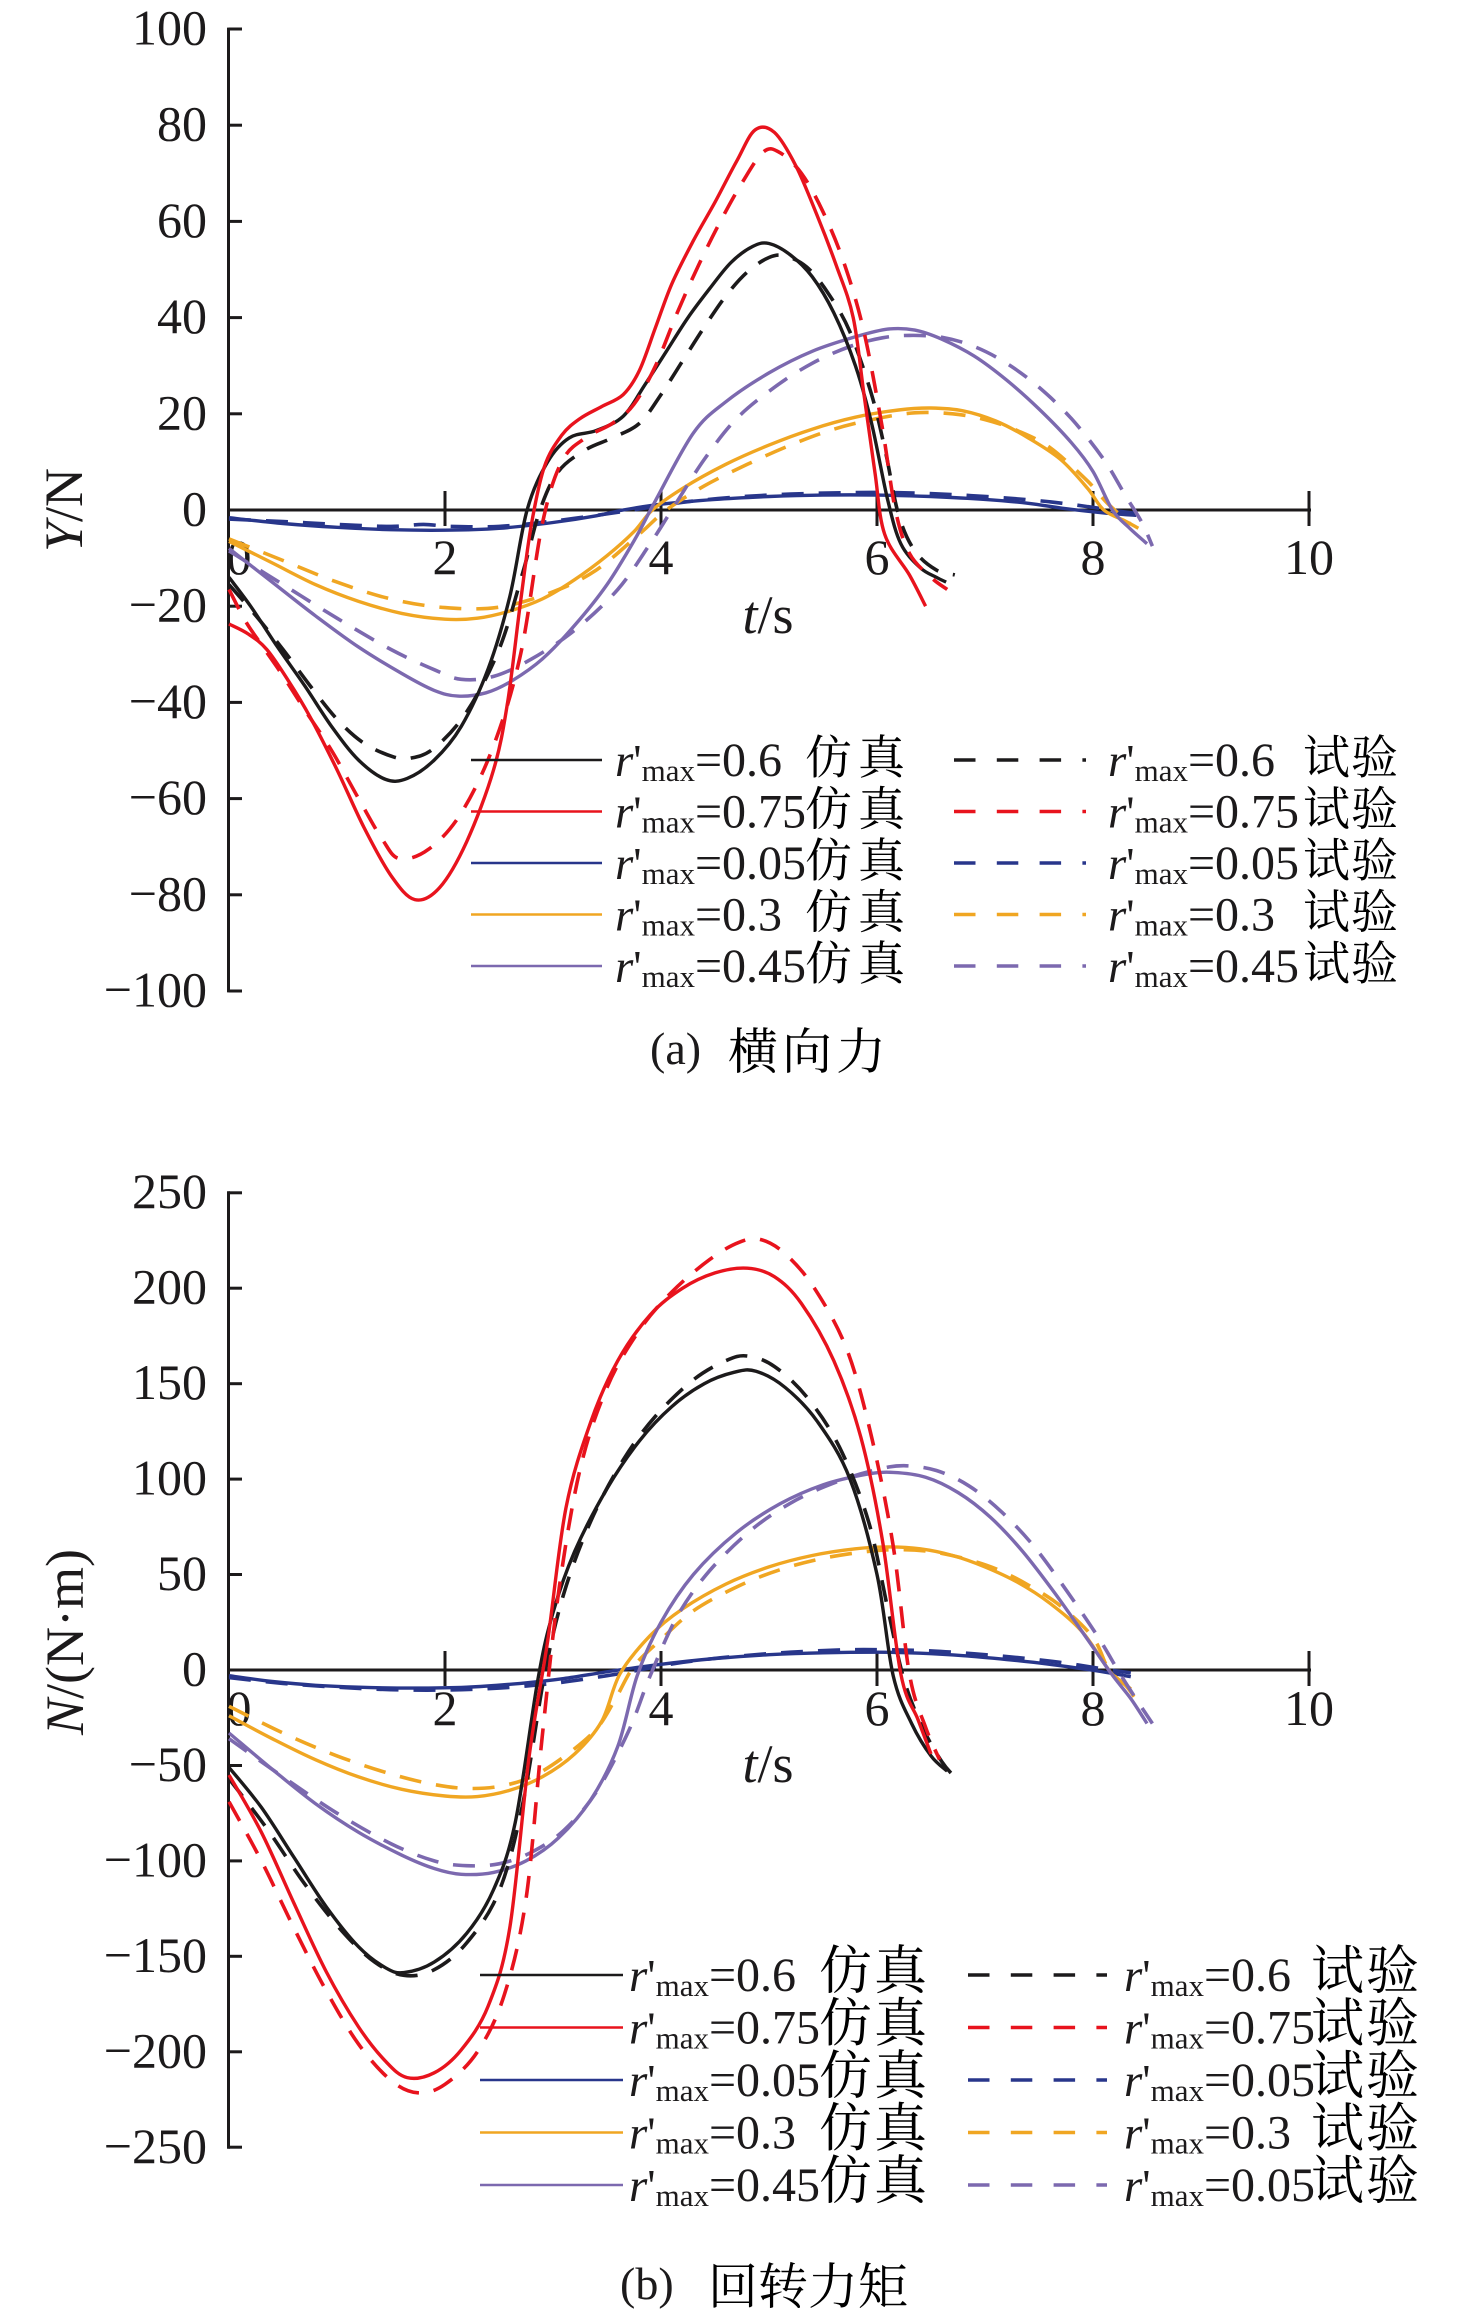 The height and width of the screenshot is (2323, 1476). What do you see at coordinates (169, 1191) in the screenshot?
I see `svg-text: 250` at bounding box center [169, 1191].